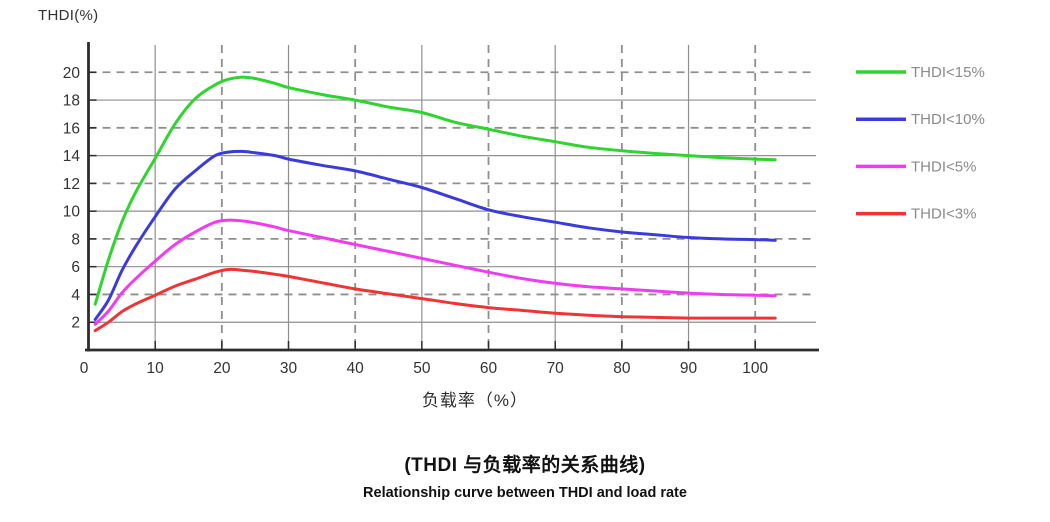 The height and width of the screenshot is (522, 1050). Describe the element at coordinates (556, 368) in the screenshot. I see `x-tick-label-70: 70` at that location.